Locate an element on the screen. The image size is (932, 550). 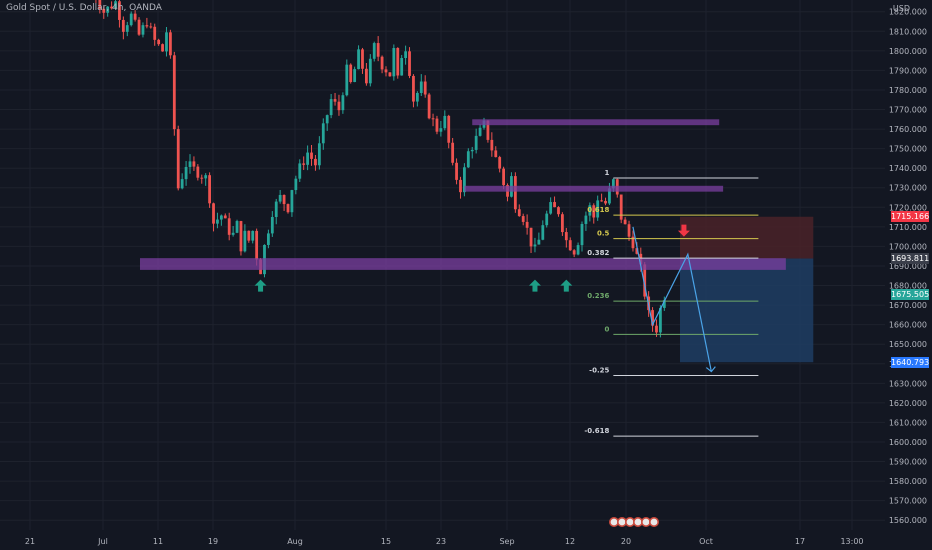
price-tag-current: 1693.811 is located at coordinates (910, 259).